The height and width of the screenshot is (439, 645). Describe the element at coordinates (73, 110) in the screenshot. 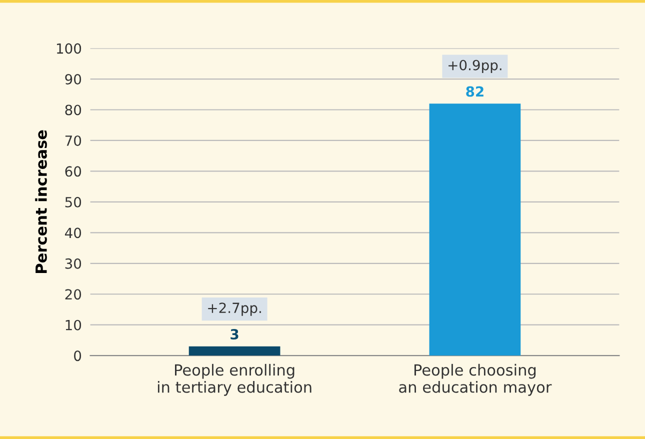

I see `y-tick-label: 80` at that location.